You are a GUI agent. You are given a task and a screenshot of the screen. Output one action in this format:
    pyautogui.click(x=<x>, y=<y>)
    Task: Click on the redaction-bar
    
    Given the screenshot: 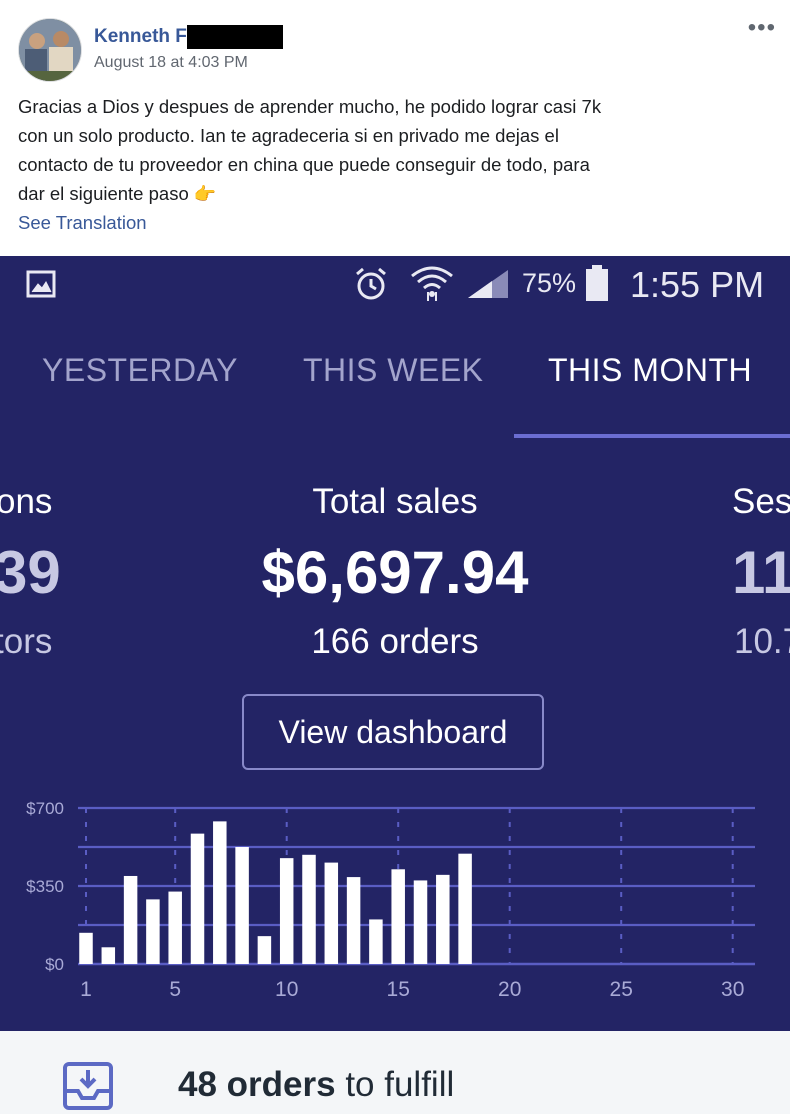 What is the action you would take?
    pyautogui.click(x=234, y=37)
    